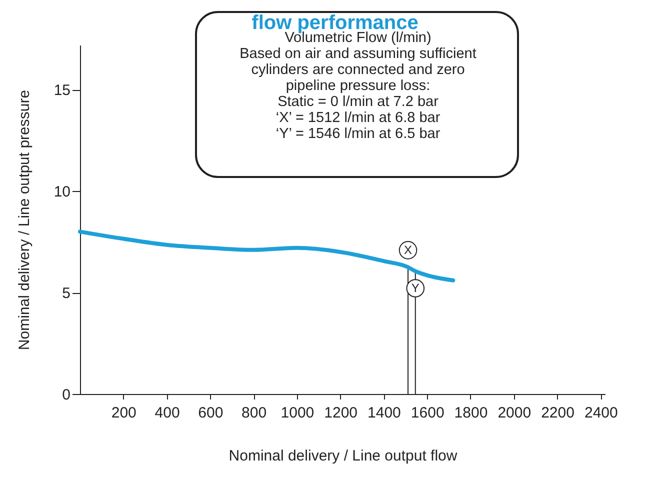 The image size is (646, 477). I want to click on y-tick-label: 0, so click(66, 395).